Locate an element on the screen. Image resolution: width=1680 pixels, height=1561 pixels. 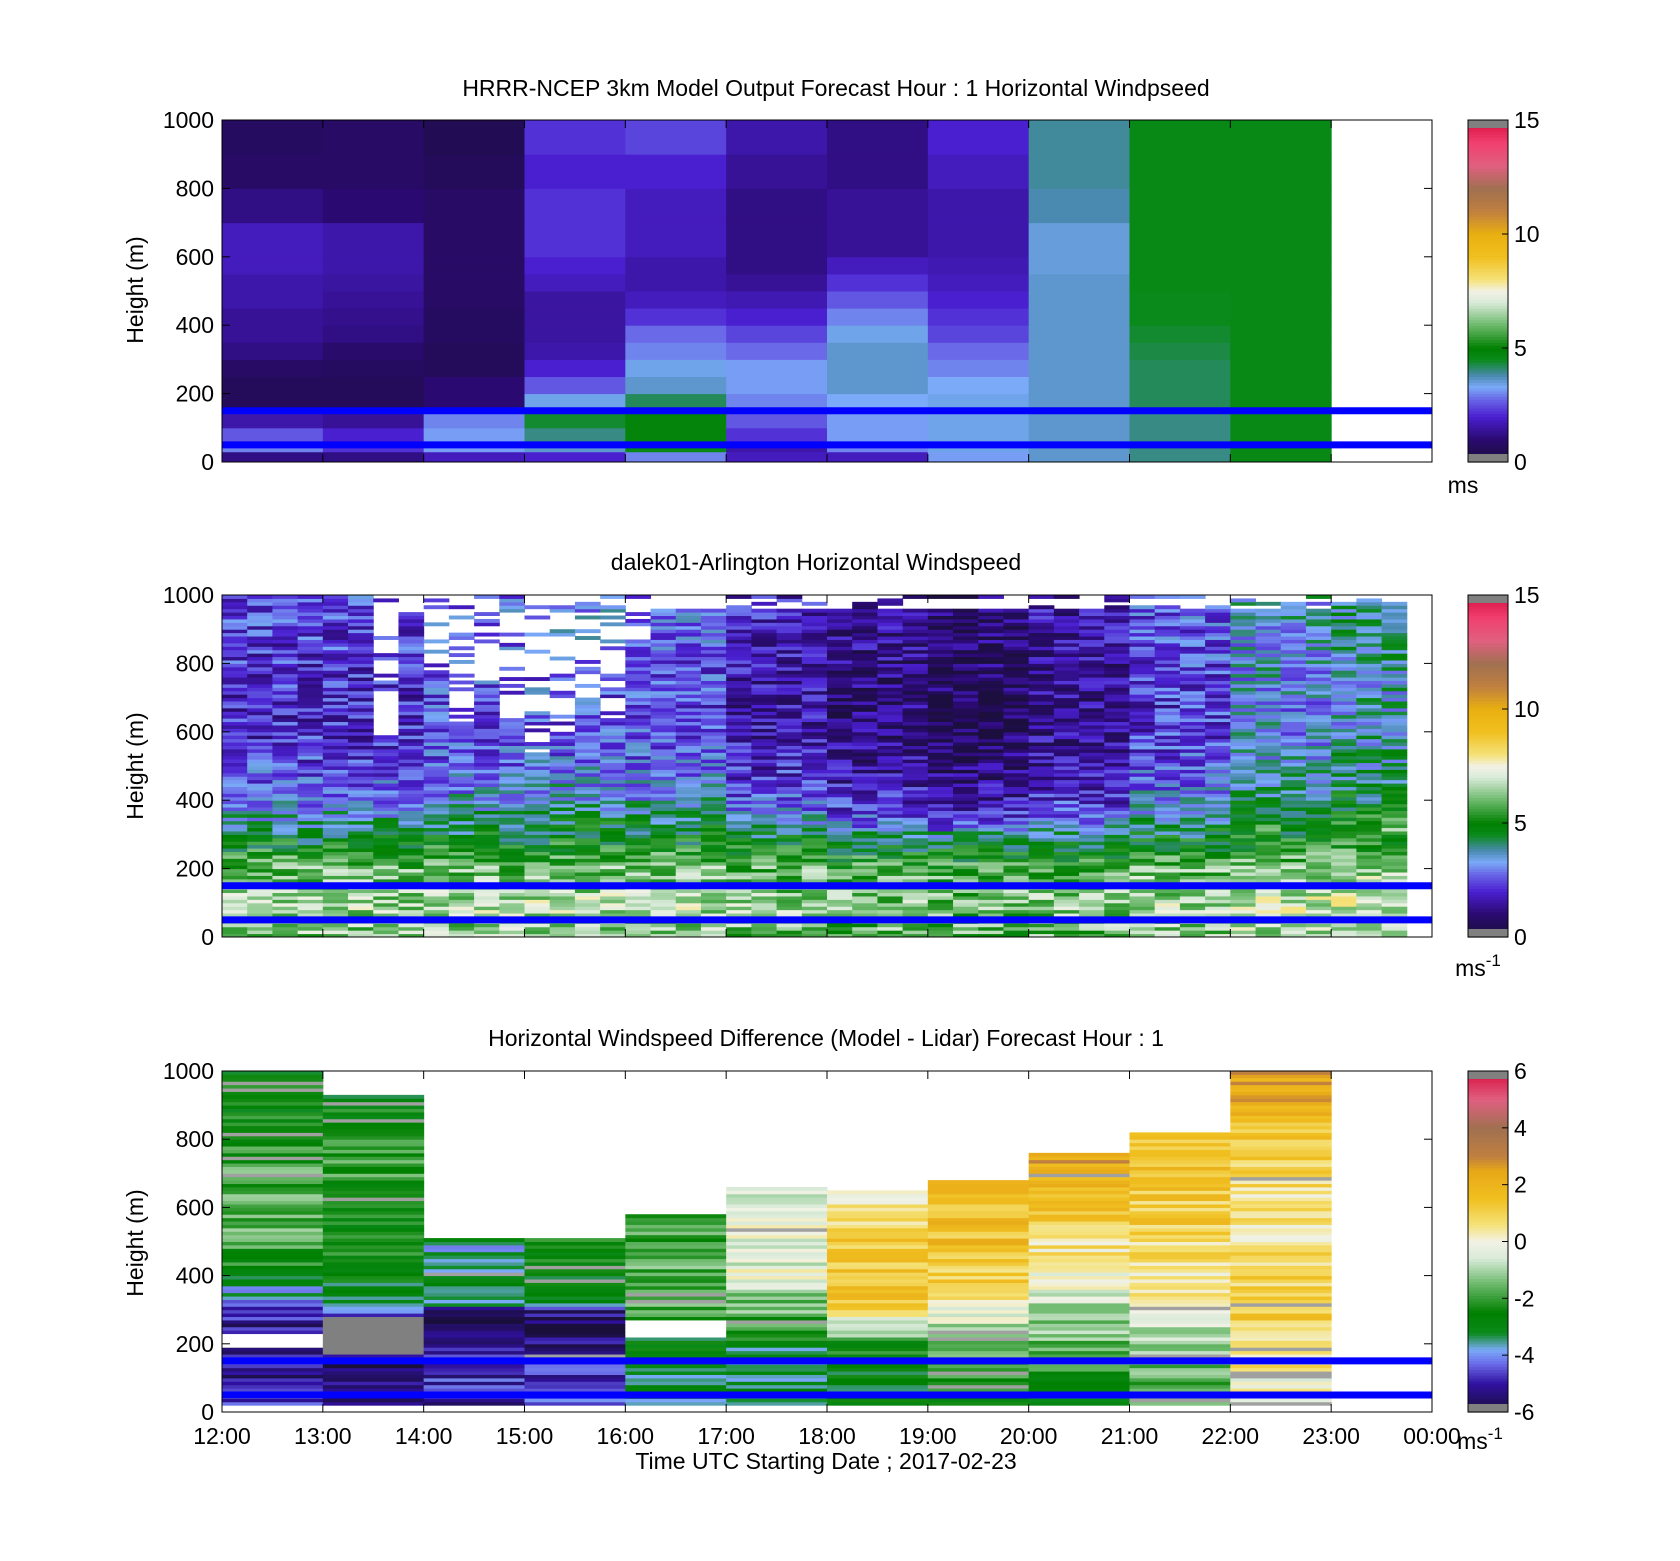
panel-2-colorbar-unit: ms-1 is located at coordinates (1478, 966).